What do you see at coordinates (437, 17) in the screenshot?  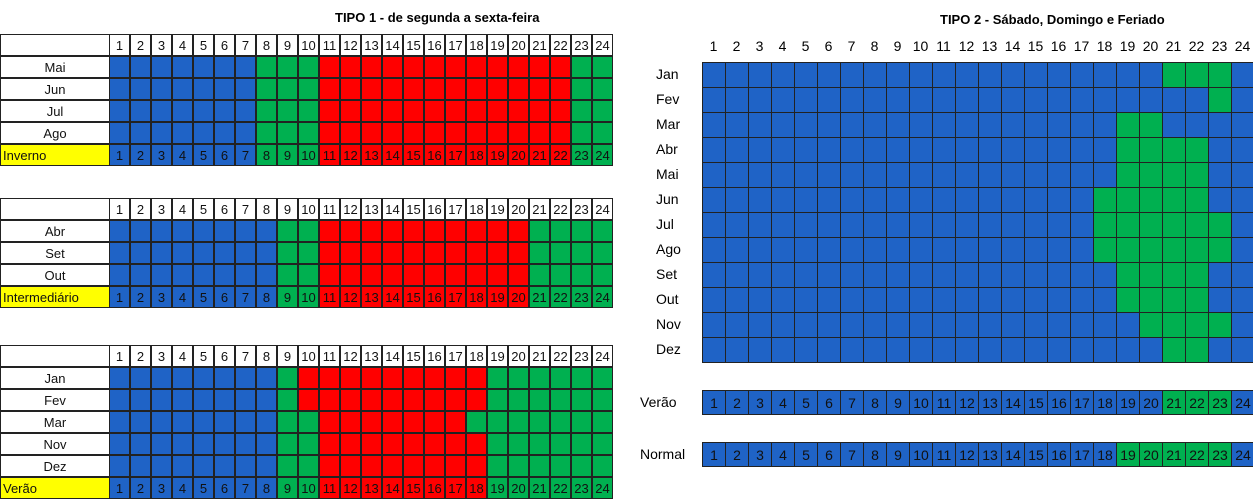 I see `title: TIPO 1 - de segunda a sexta-feira` at bounding box center [437, 17].